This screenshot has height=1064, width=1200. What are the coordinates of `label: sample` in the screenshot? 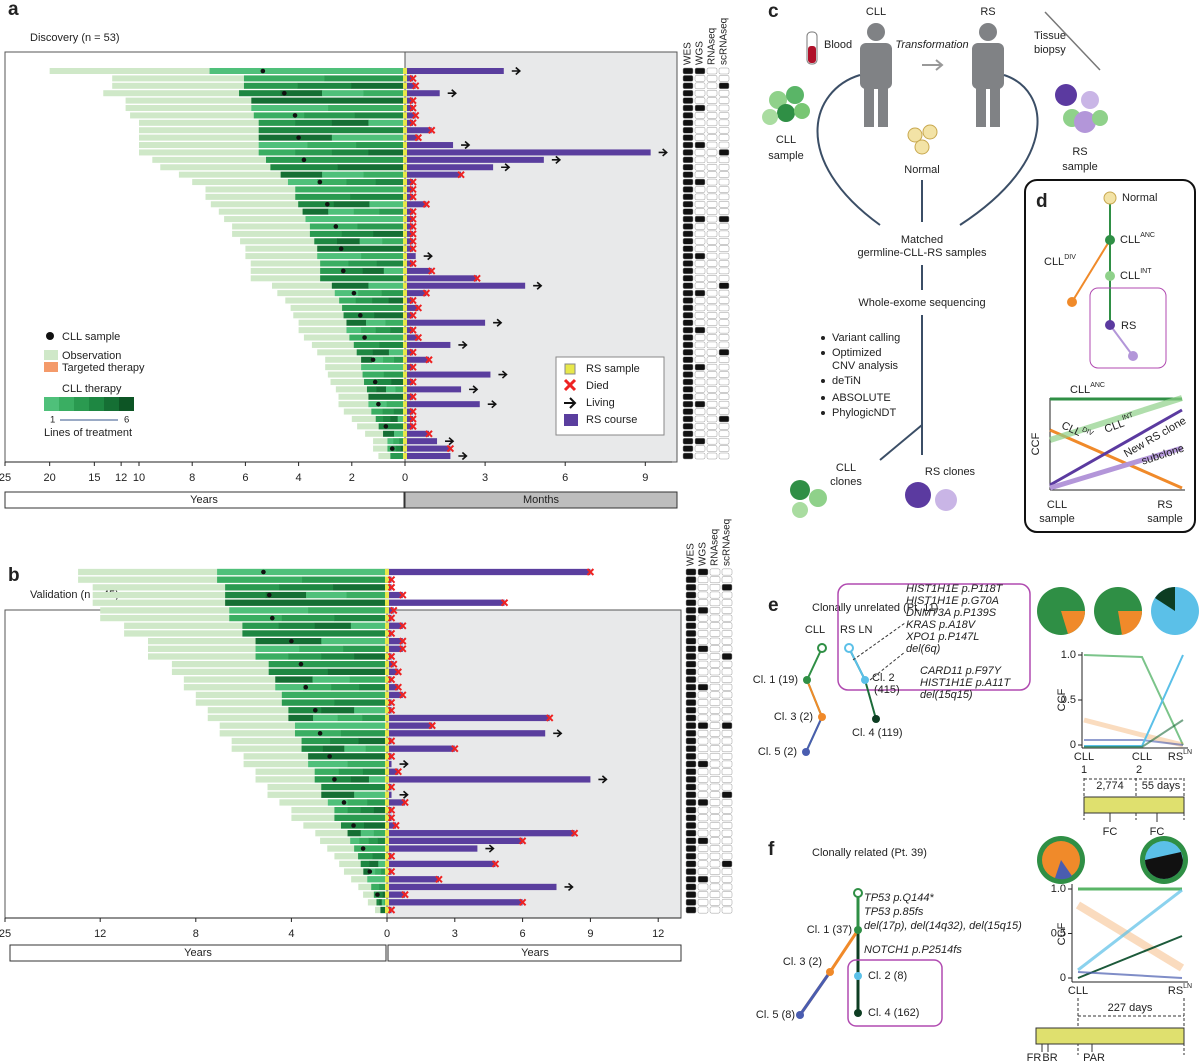 It's located at (785, 156).